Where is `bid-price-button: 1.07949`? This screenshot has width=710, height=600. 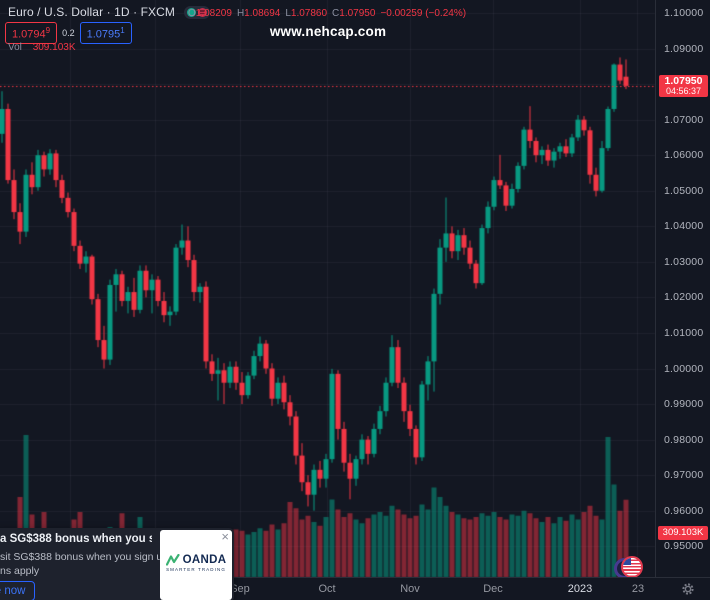 bid-price-button: 1.07949 is located at coordinates (31, 33).